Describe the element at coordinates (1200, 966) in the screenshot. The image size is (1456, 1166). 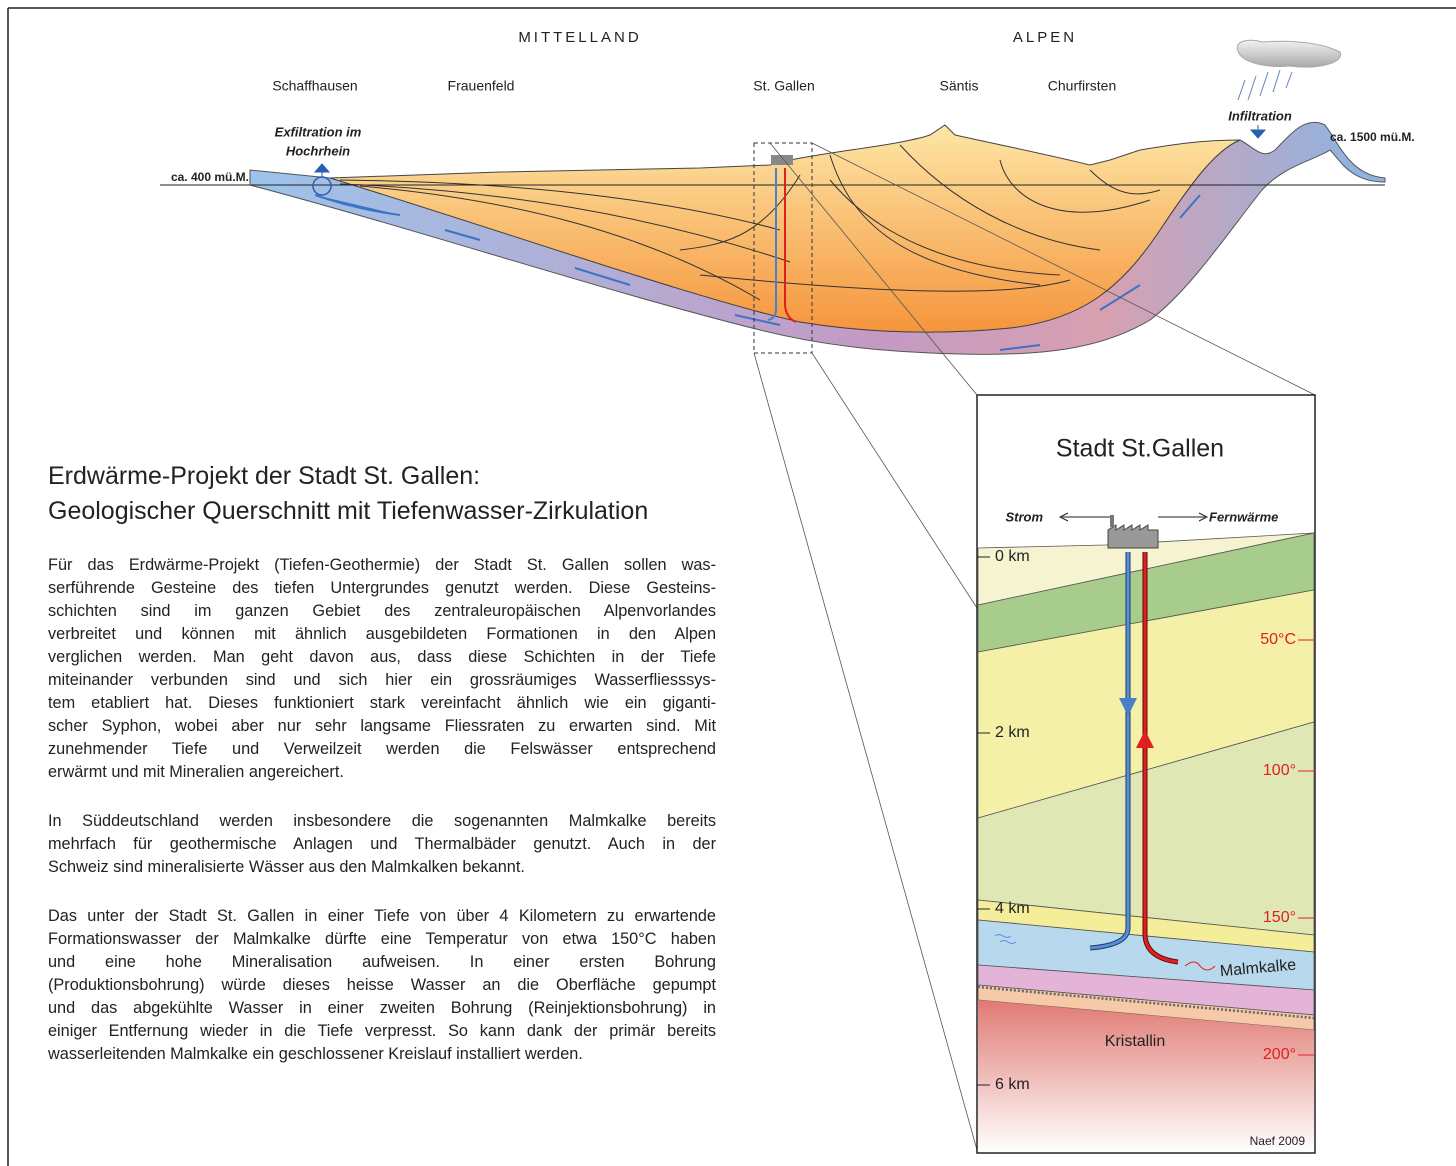
I see `heat-symbol` at that location.